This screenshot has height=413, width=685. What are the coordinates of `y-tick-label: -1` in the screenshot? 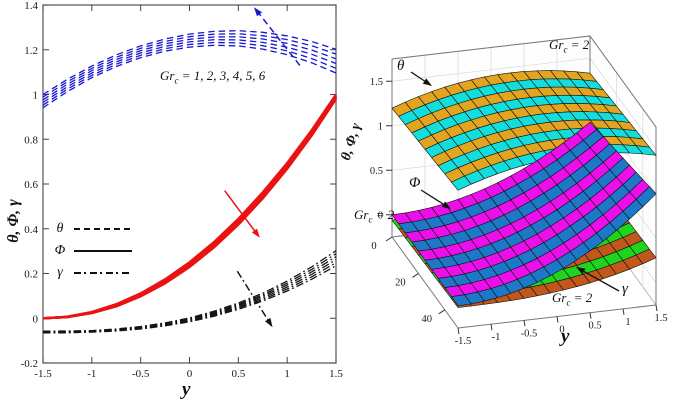 It's located at (496, 337).